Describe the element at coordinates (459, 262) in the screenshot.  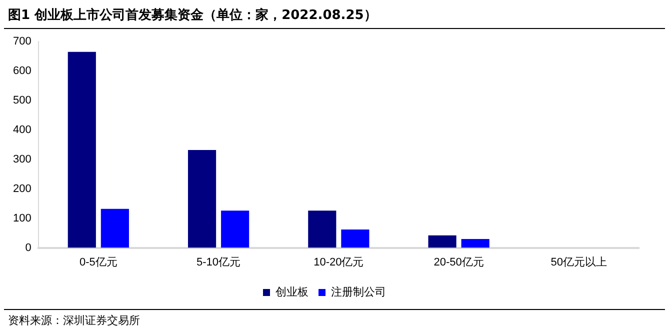
I see `x-tick-label: 20-50亿元` at that location.